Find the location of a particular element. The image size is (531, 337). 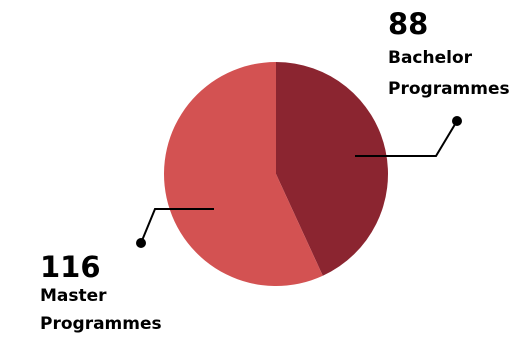

slice-bachelor is located at coordinates (332, 169).